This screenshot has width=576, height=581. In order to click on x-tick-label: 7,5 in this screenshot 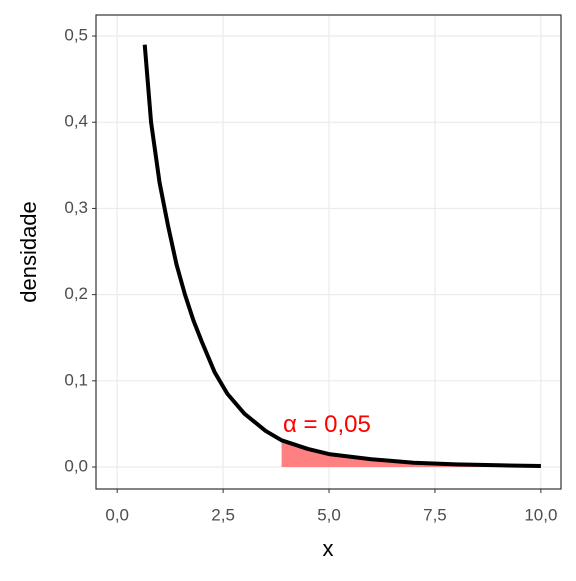, I will do `click(435, 514)`.